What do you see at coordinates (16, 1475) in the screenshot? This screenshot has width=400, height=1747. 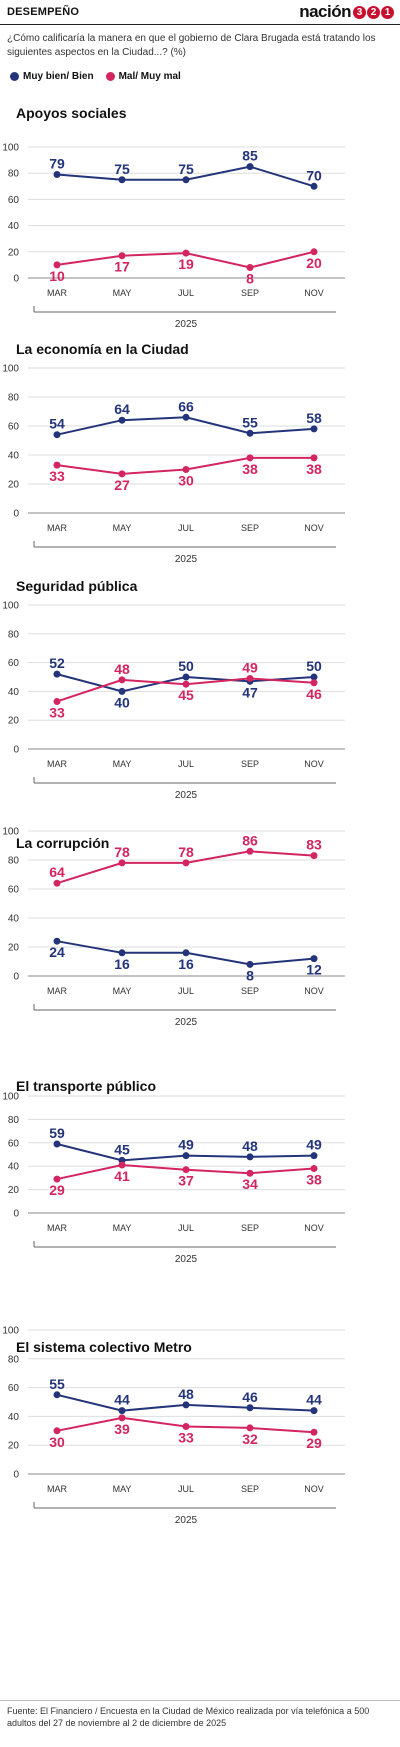 I see `y-tick-label: 0` at bounding box center [16, 1475].